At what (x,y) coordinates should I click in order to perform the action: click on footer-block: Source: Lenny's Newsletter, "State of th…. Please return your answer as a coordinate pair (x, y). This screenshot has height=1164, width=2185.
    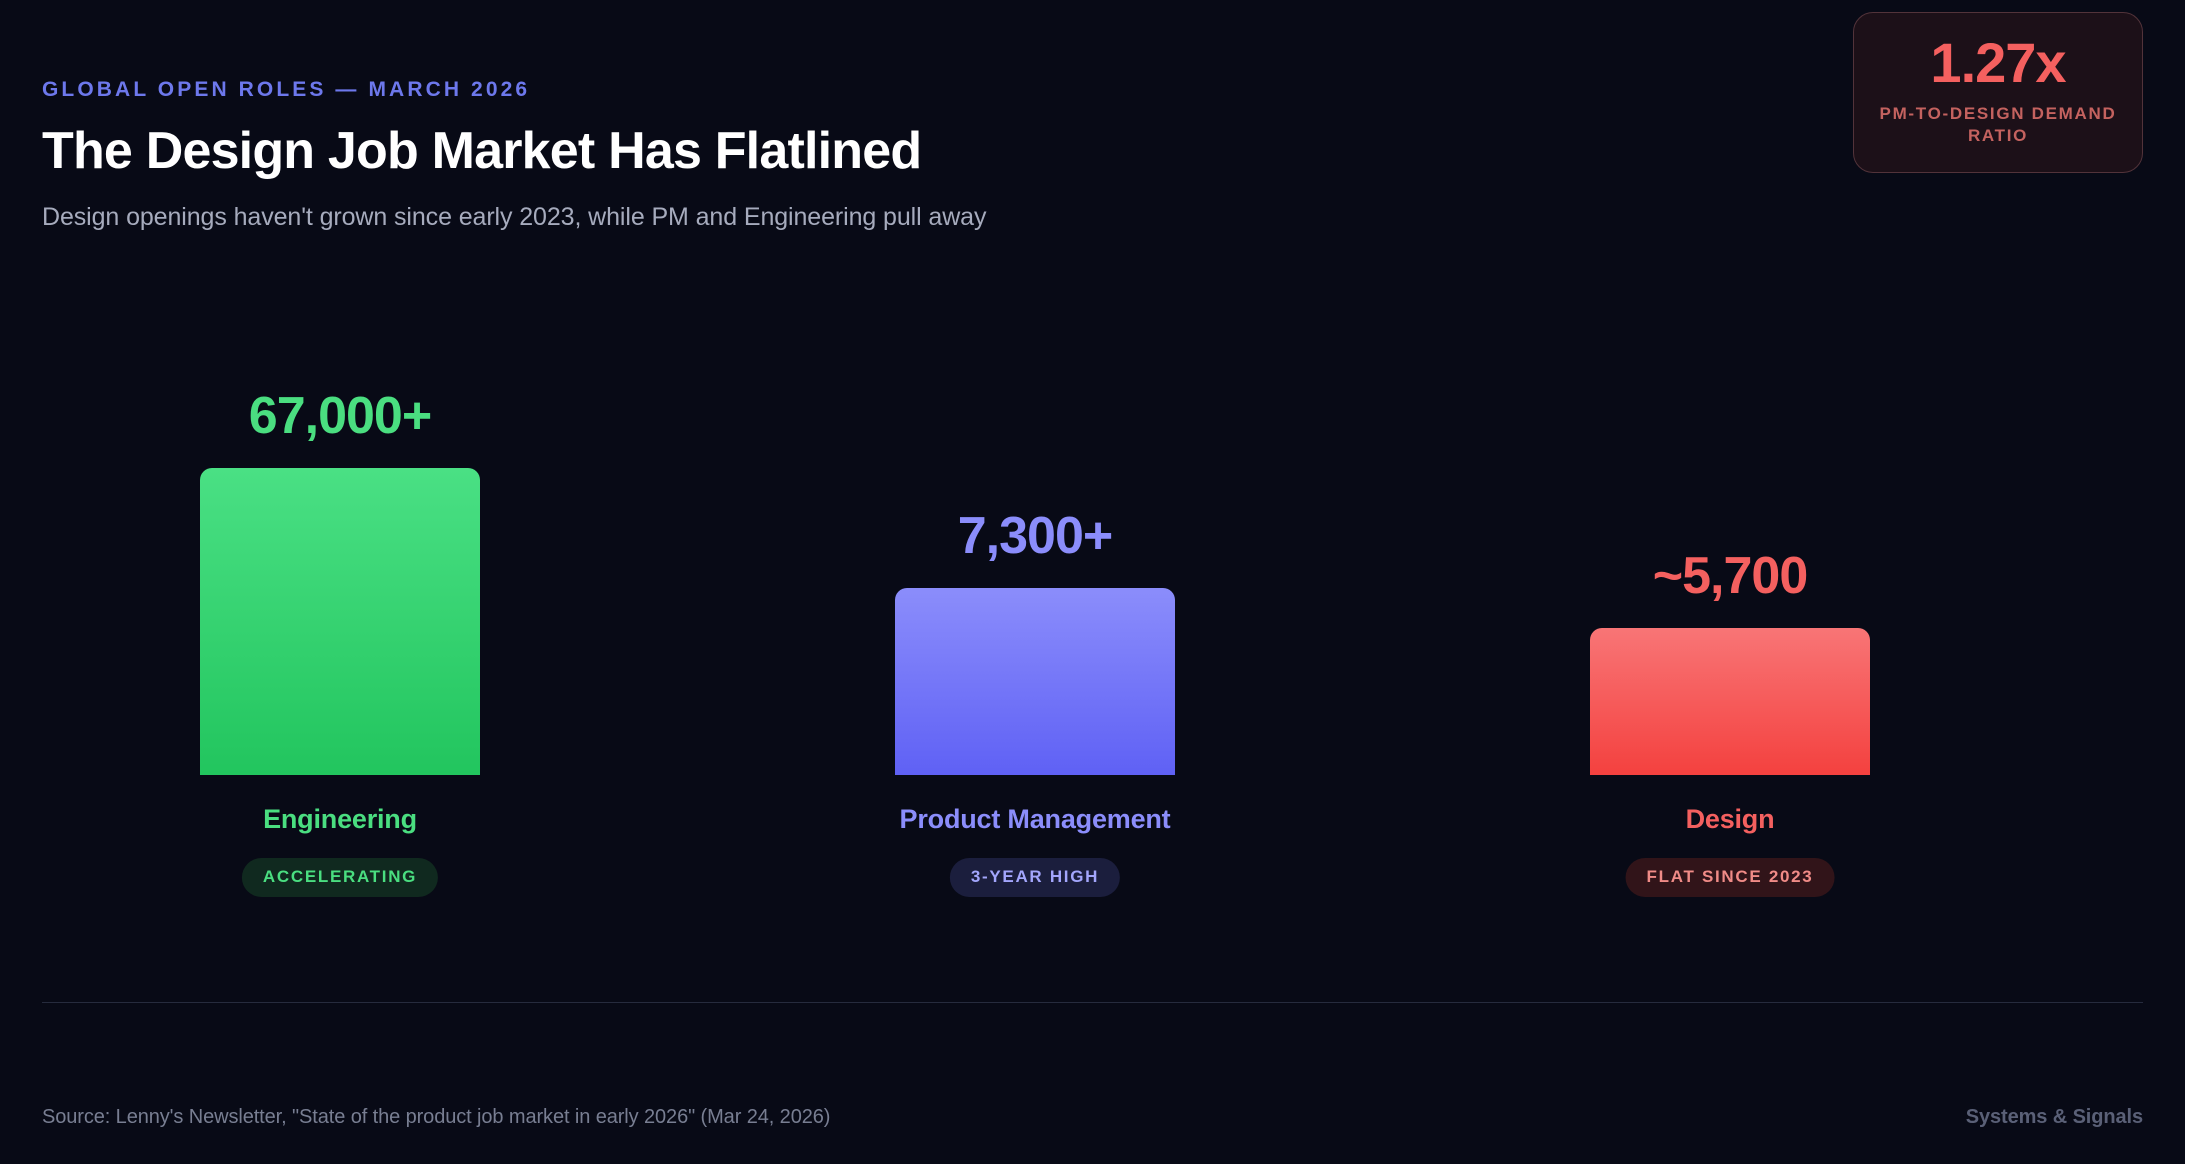
    Looking at the image, I should click on (1092, 1117).